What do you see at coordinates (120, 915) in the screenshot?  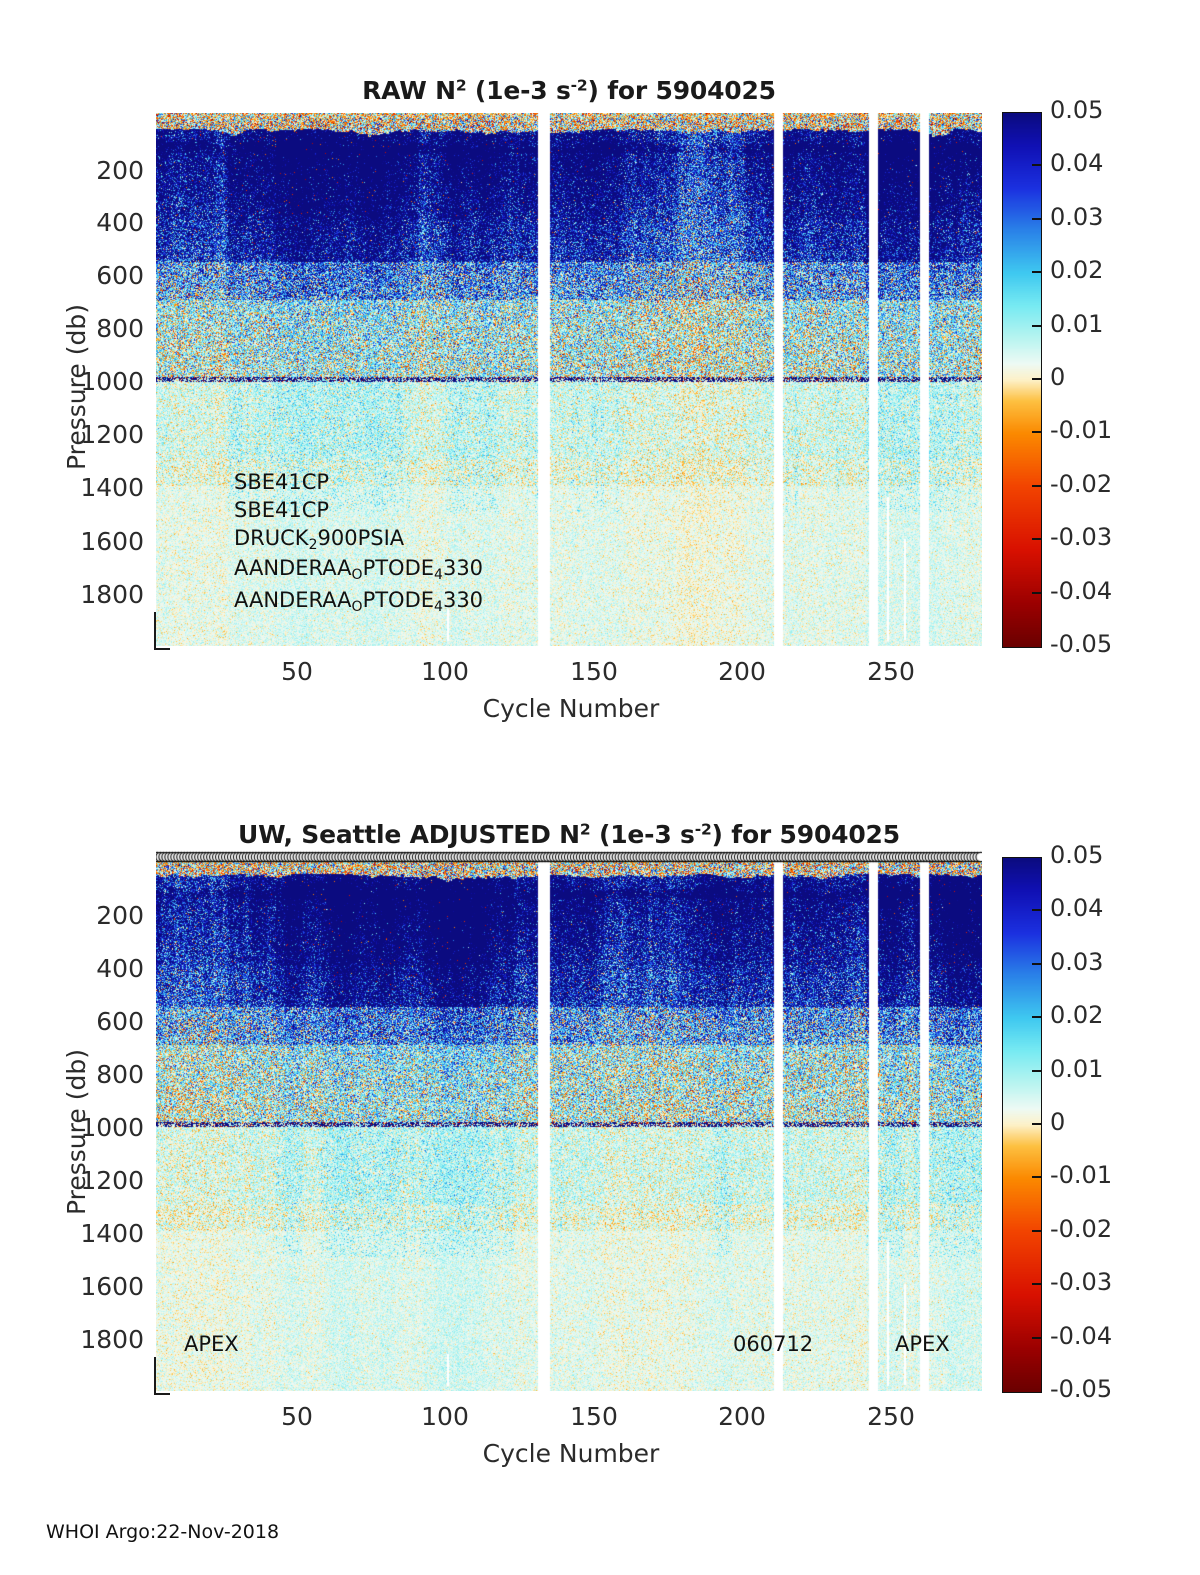 I see `ytick-adj-200: 200` at bounding box center [120, 915].